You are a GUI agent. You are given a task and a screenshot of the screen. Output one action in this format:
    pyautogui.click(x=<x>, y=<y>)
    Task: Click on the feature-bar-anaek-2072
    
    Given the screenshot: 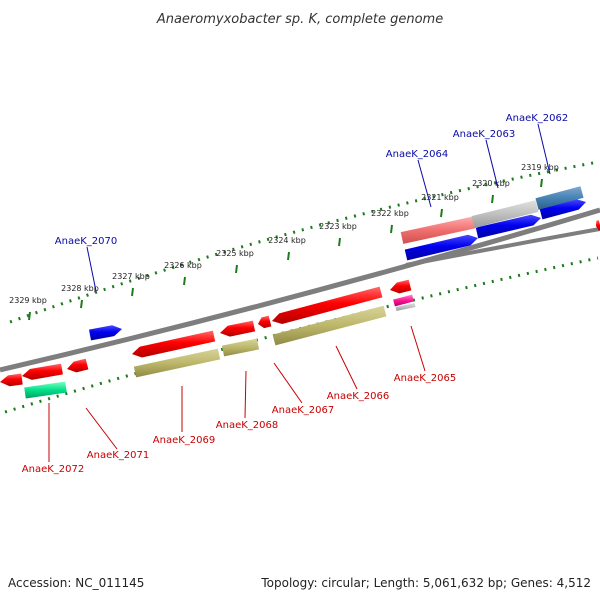 What is the action you would take?
    pyautogui.click(x=45, y=390)
    